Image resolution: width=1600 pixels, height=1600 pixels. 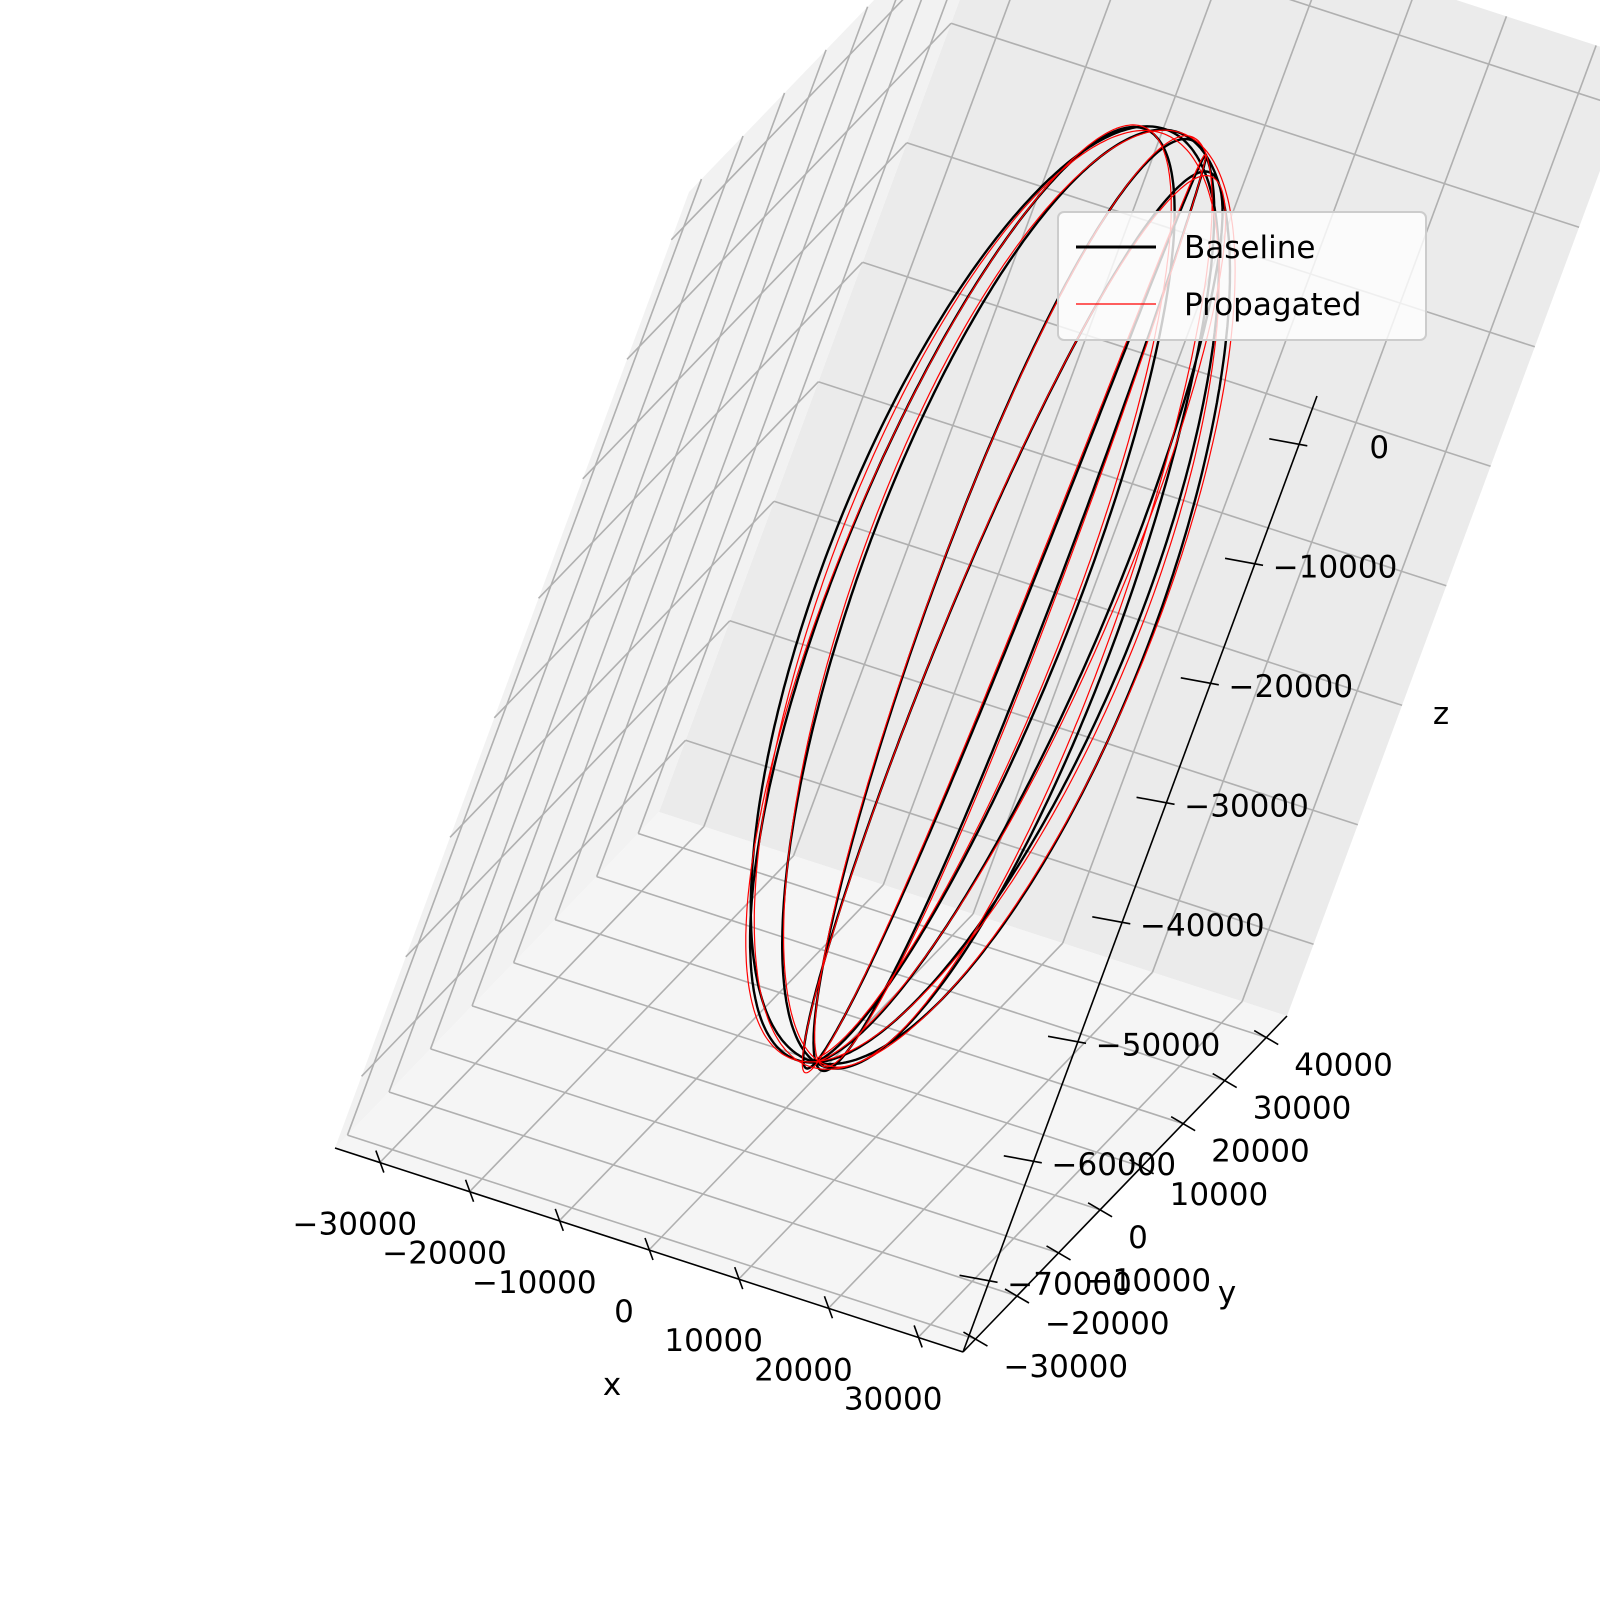 What do you see at coordinates (1249, 248) in the screenshot?
I see `legend-label-baseline: Baseline` at bounding box center [1249, 248].